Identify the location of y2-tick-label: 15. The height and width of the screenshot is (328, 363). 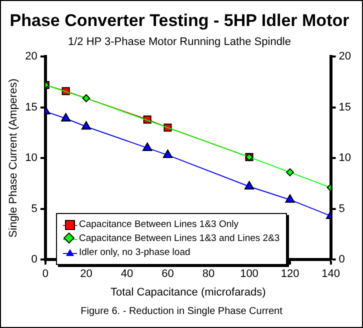
(345, 107).